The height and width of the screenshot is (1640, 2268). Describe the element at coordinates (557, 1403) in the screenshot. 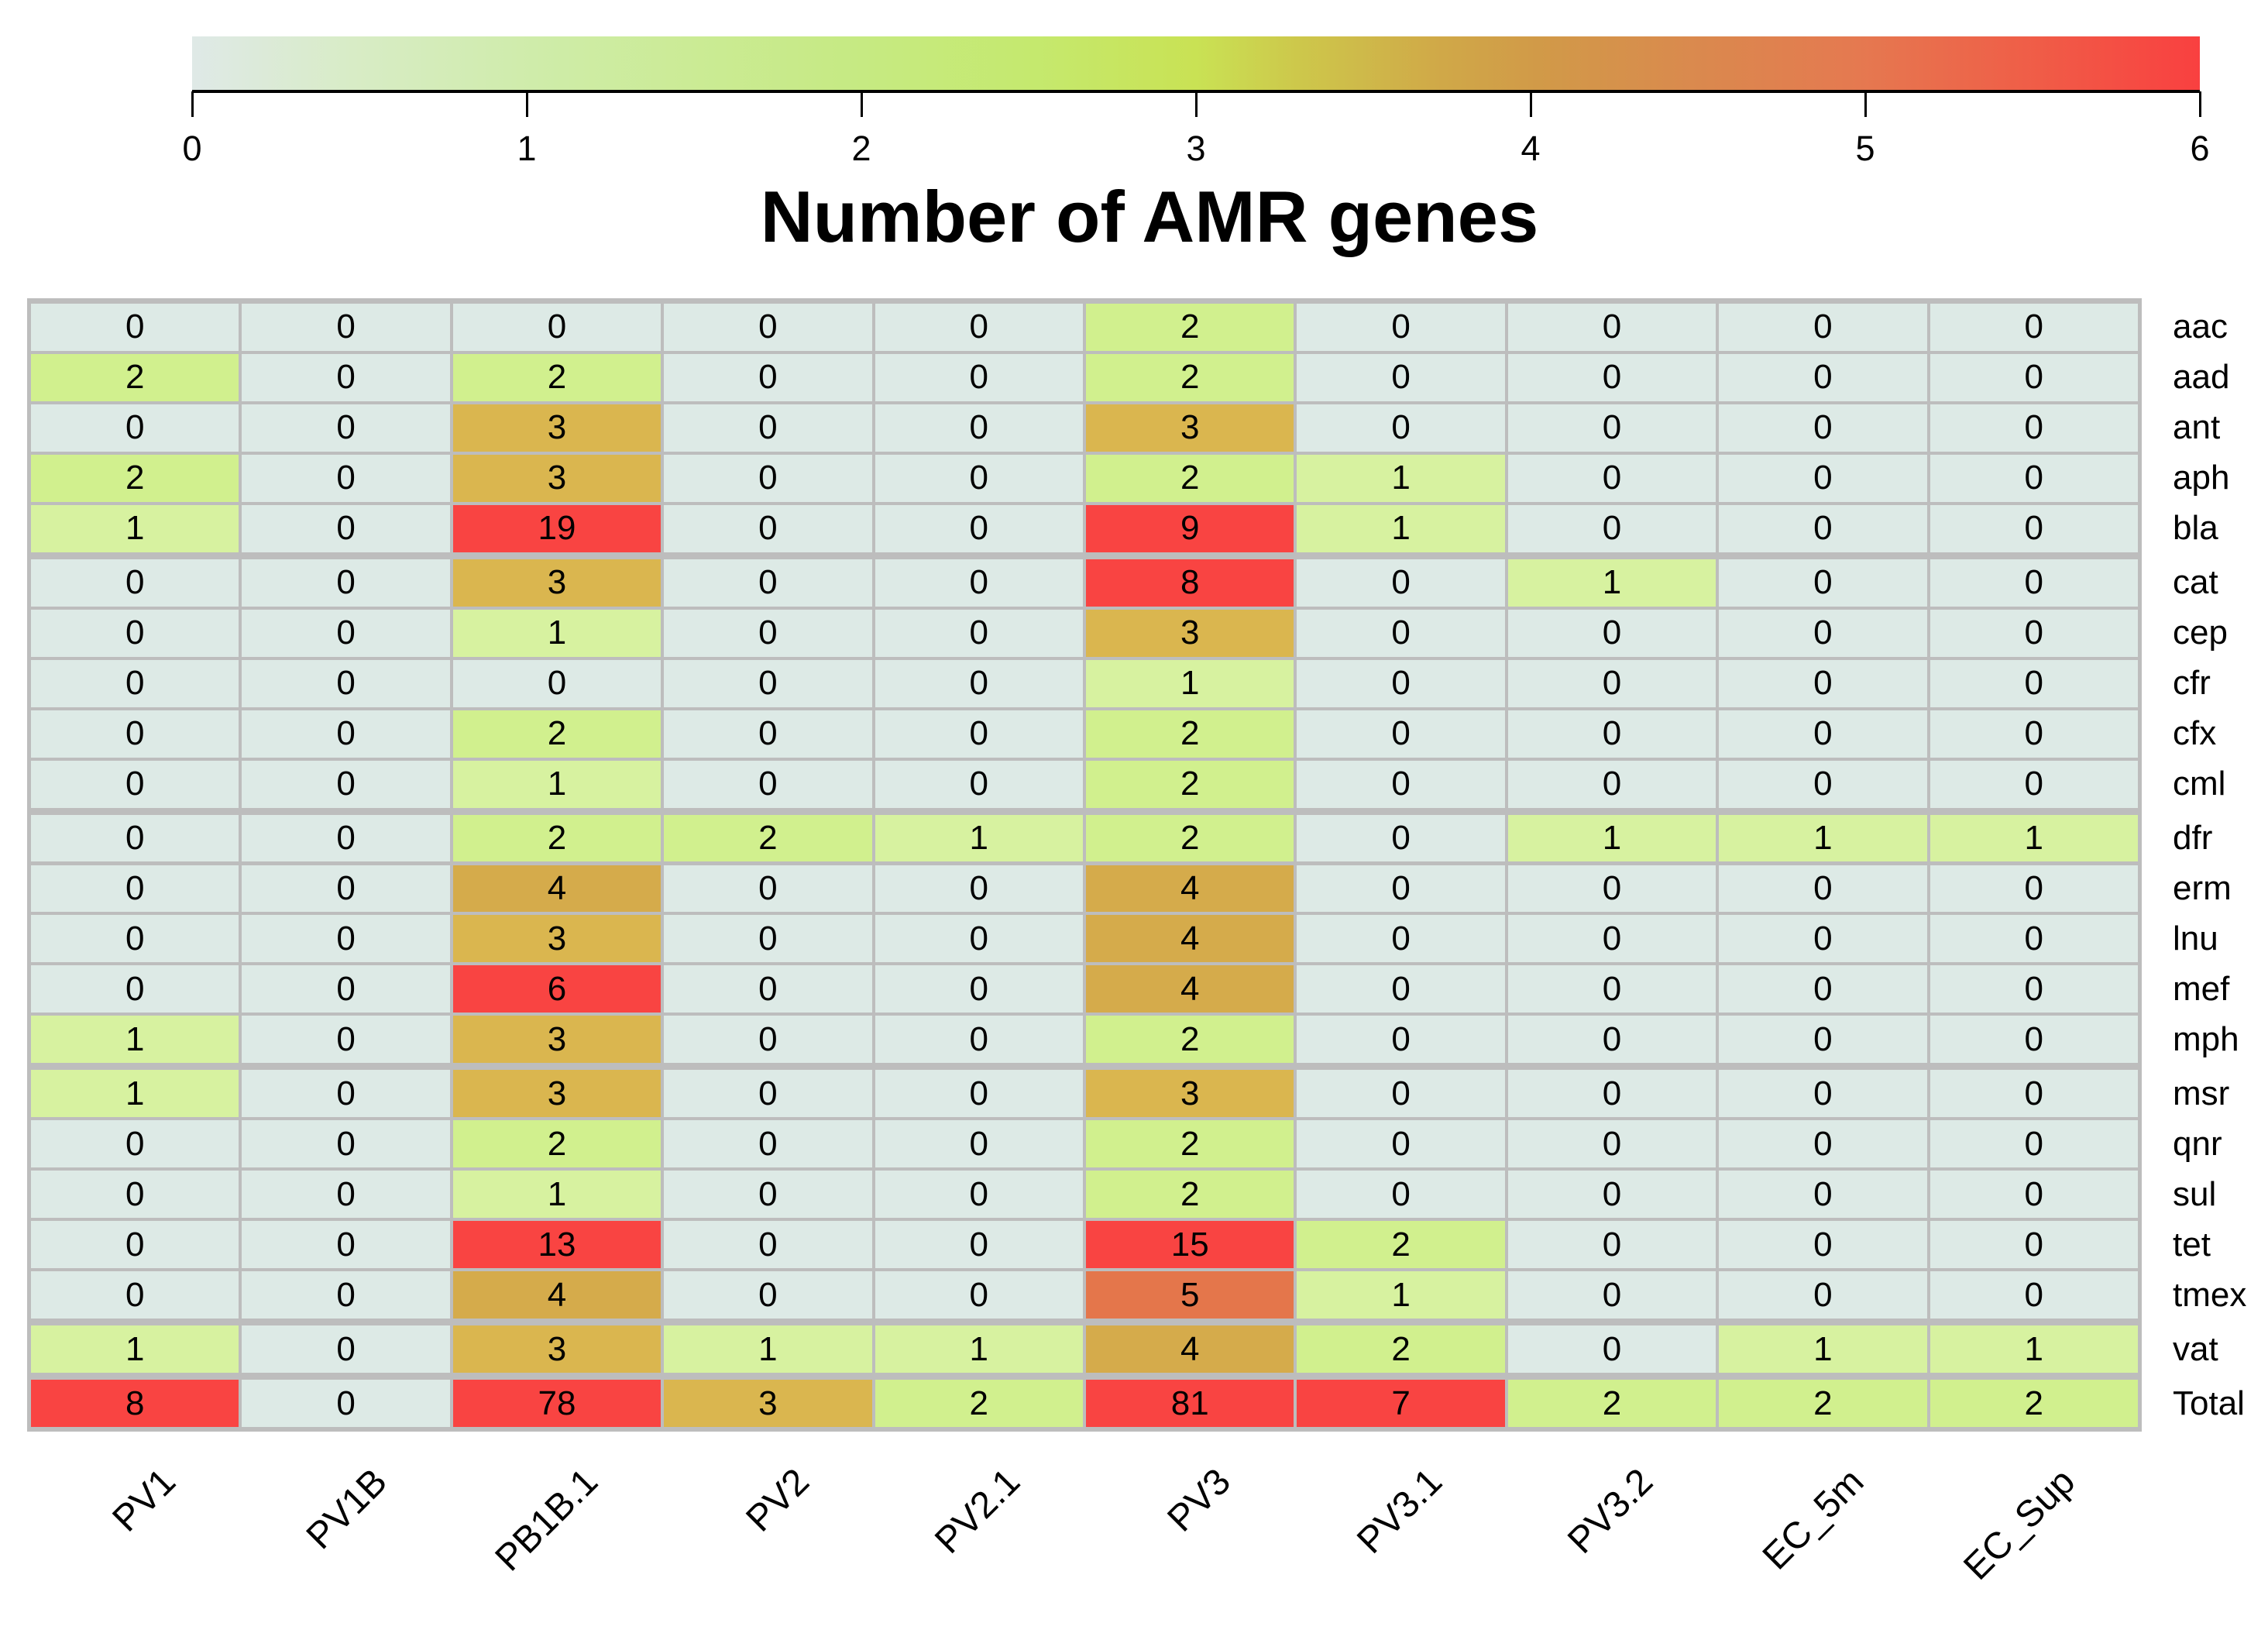

I see `heatmap-cell: 78` at that location.